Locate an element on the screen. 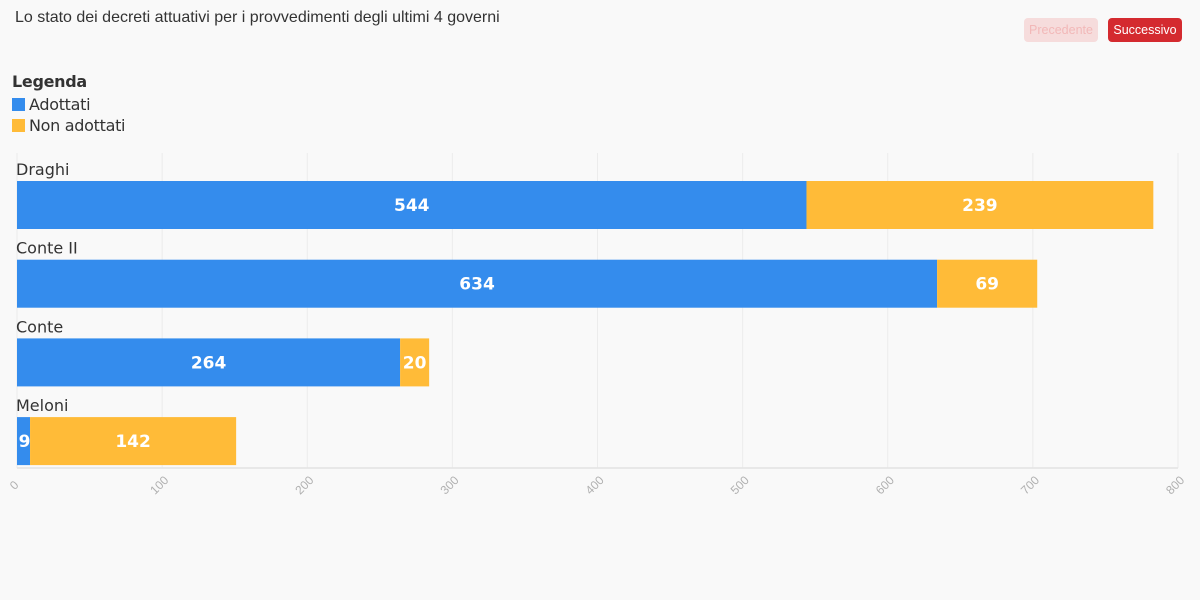 The width and height of the screenshot is (1200, 600). legend-label-non-adottati: Non adottati is located at coordinates (77, 125).